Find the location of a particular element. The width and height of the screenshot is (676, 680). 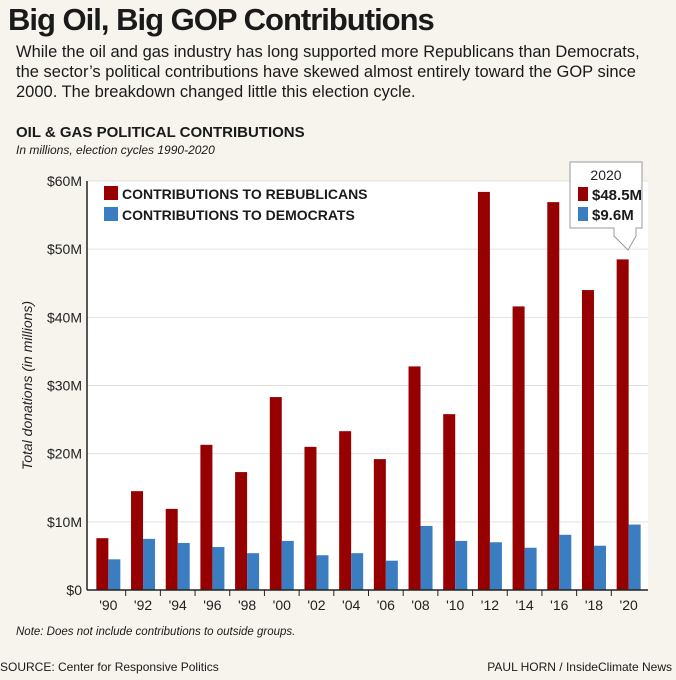

x-tick-label: '18 is located at coordinates (594, 605).